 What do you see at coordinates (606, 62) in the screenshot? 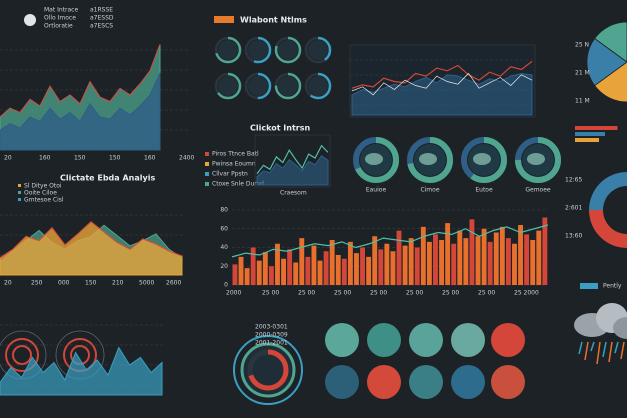
I see `pie-slice` at bounding box center [606, 62].